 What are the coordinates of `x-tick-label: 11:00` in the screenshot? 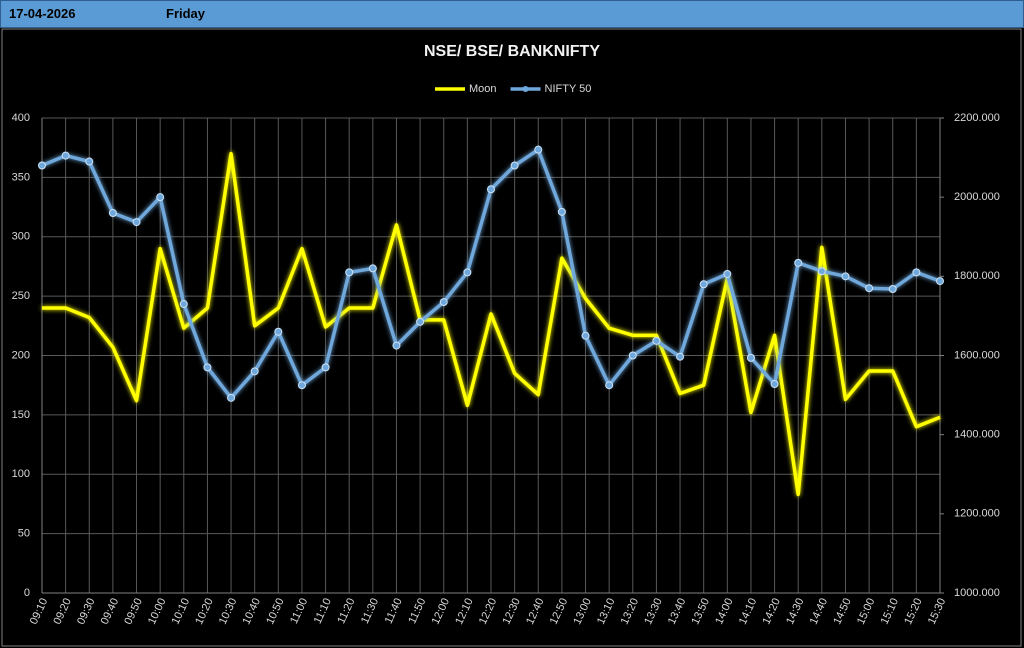 It's located at (299, 610).